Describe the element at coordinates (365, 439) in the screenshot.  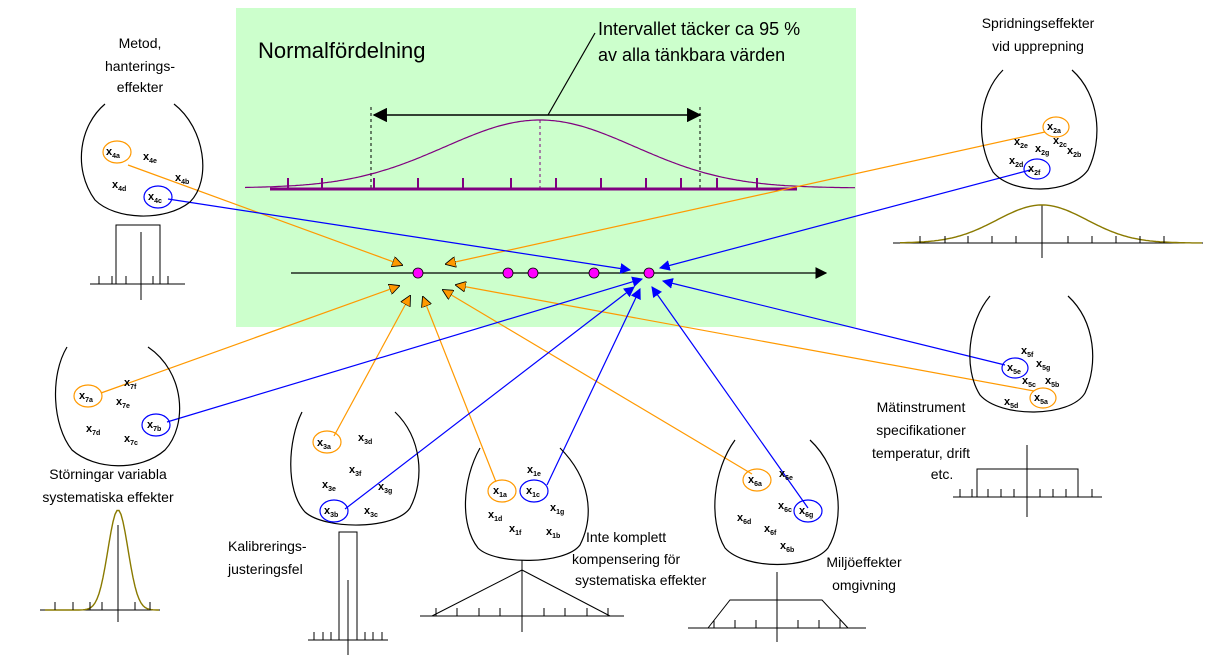
I see `sample-value: x3d` at that location.